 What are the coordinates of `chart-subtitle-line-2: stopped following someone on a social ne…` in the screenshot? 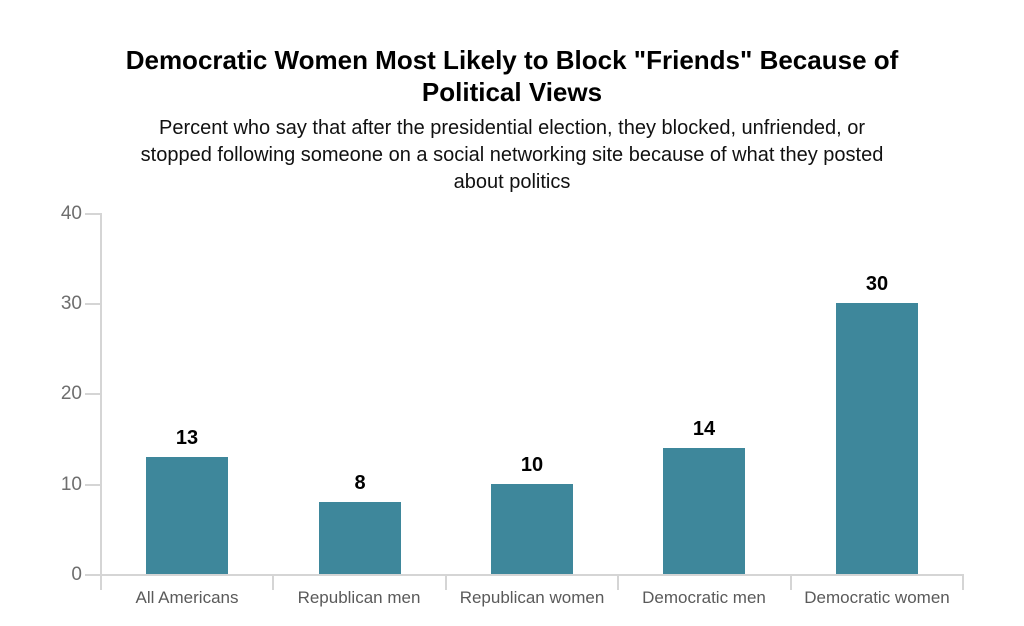 It's located at (512, 155).